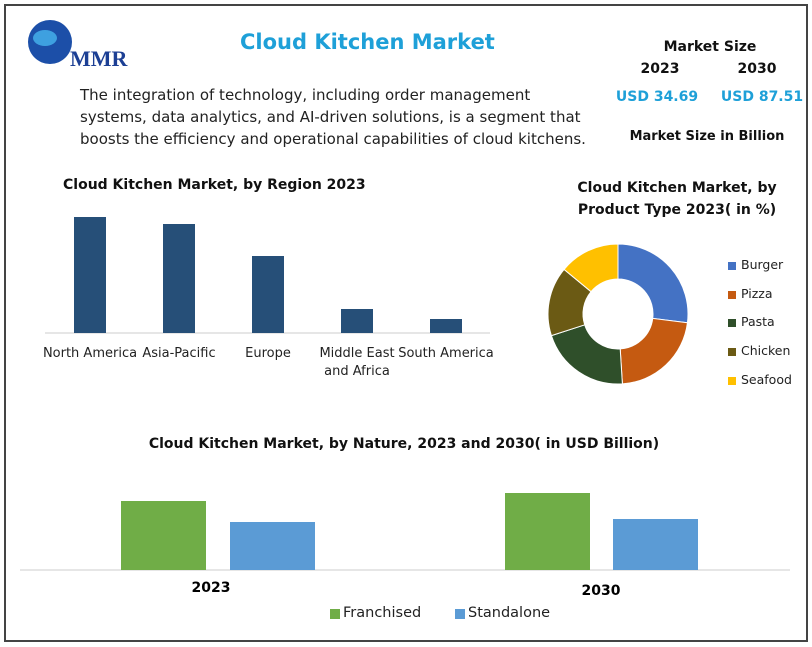  What do you see at coordinates (762, 97) in the screenshot?
I see `market-value: USD 87.51` at bounding box center [762, 97].